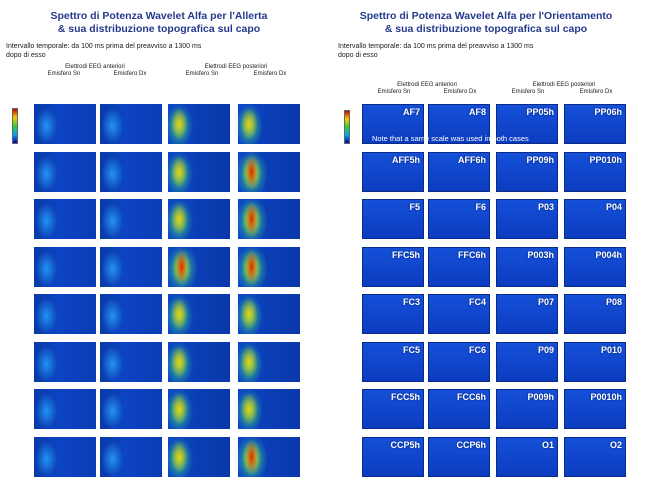 This screenshot has height=477, width=646. I want to click on electrode-cell: O2, so click(595, 456).